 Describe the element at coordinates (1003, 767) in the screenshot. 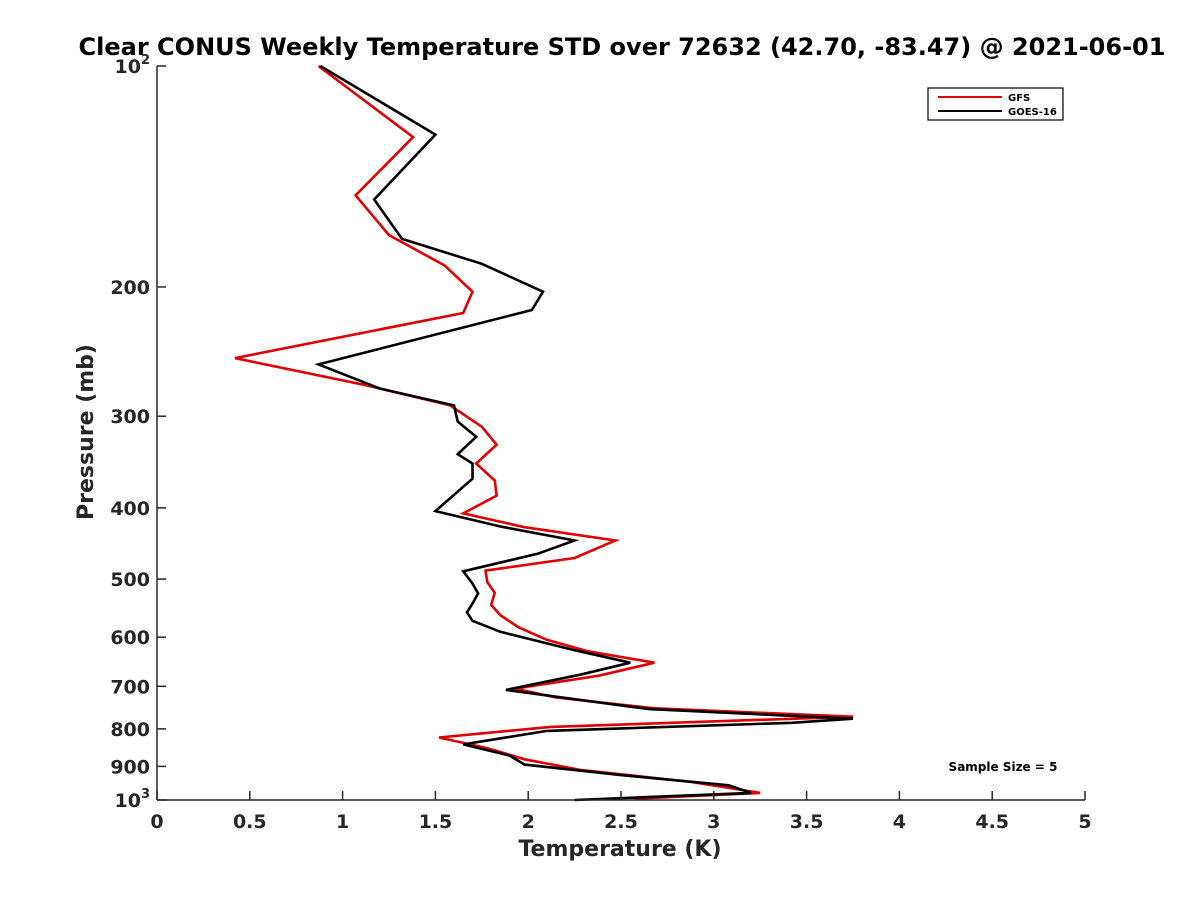

I see `sample-size-annotation: Sample Size = 5` at that location.